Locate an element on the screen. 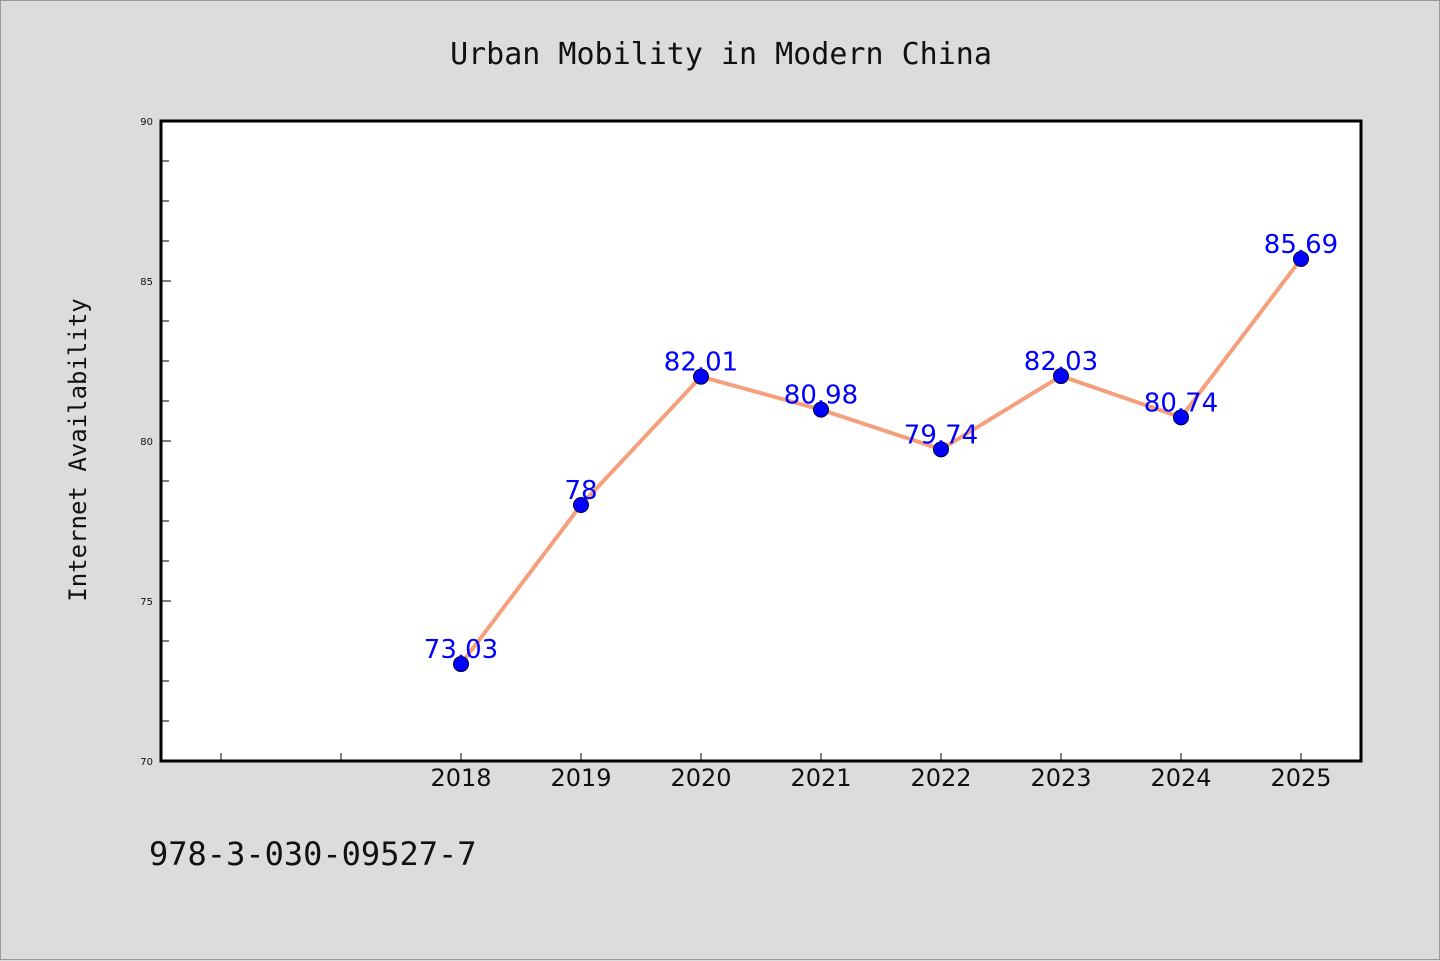  data-label: 80.98 is located at coordinates (821, 396).